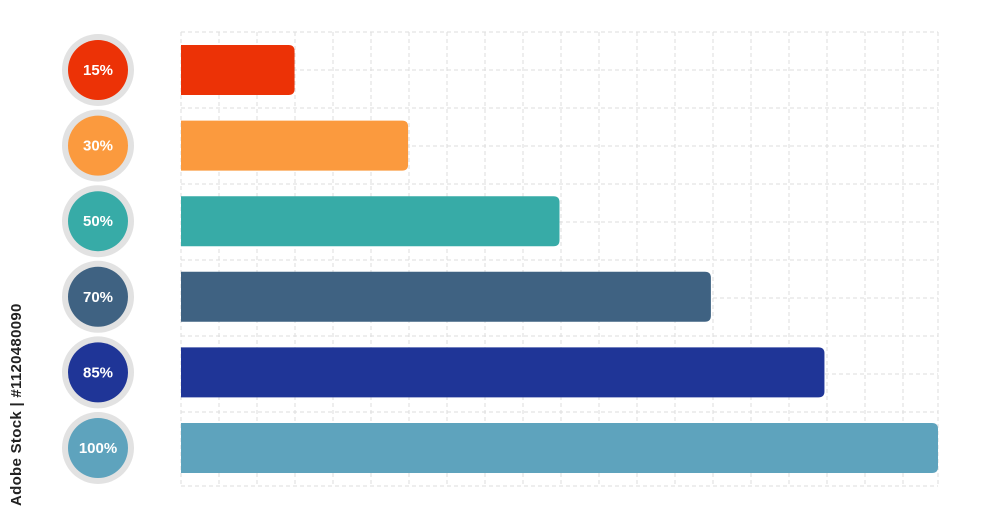  I want to click on data-label: 50%, so click(98, 221).